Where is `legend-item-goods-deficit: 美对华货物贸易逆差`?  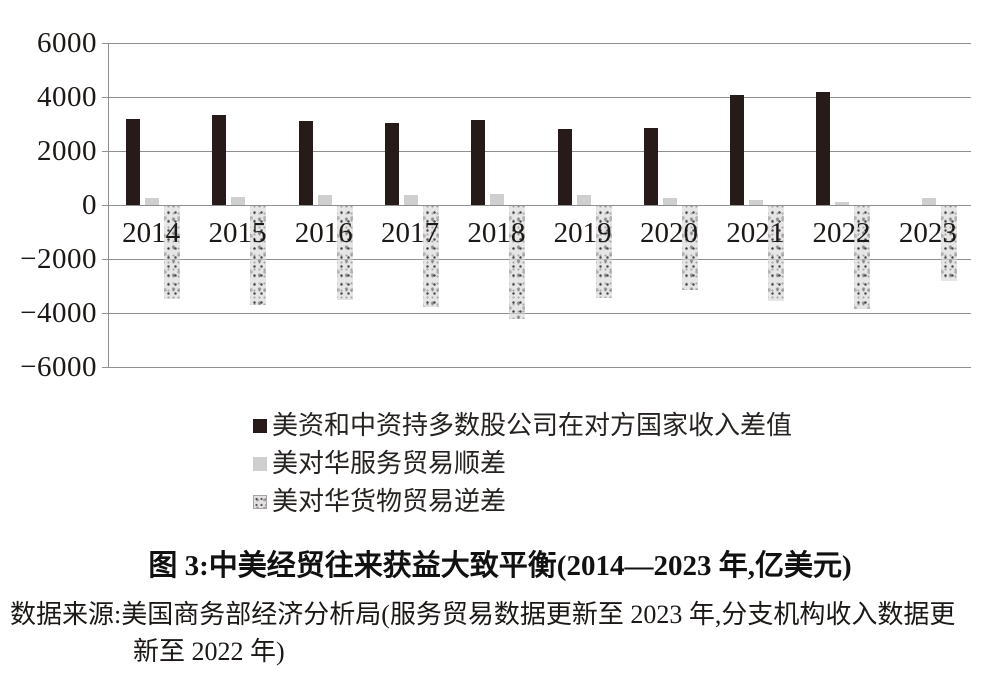 legend-item-goods-deficit: 美对华货物贸易逆差 is located at coordinates (522, 502).